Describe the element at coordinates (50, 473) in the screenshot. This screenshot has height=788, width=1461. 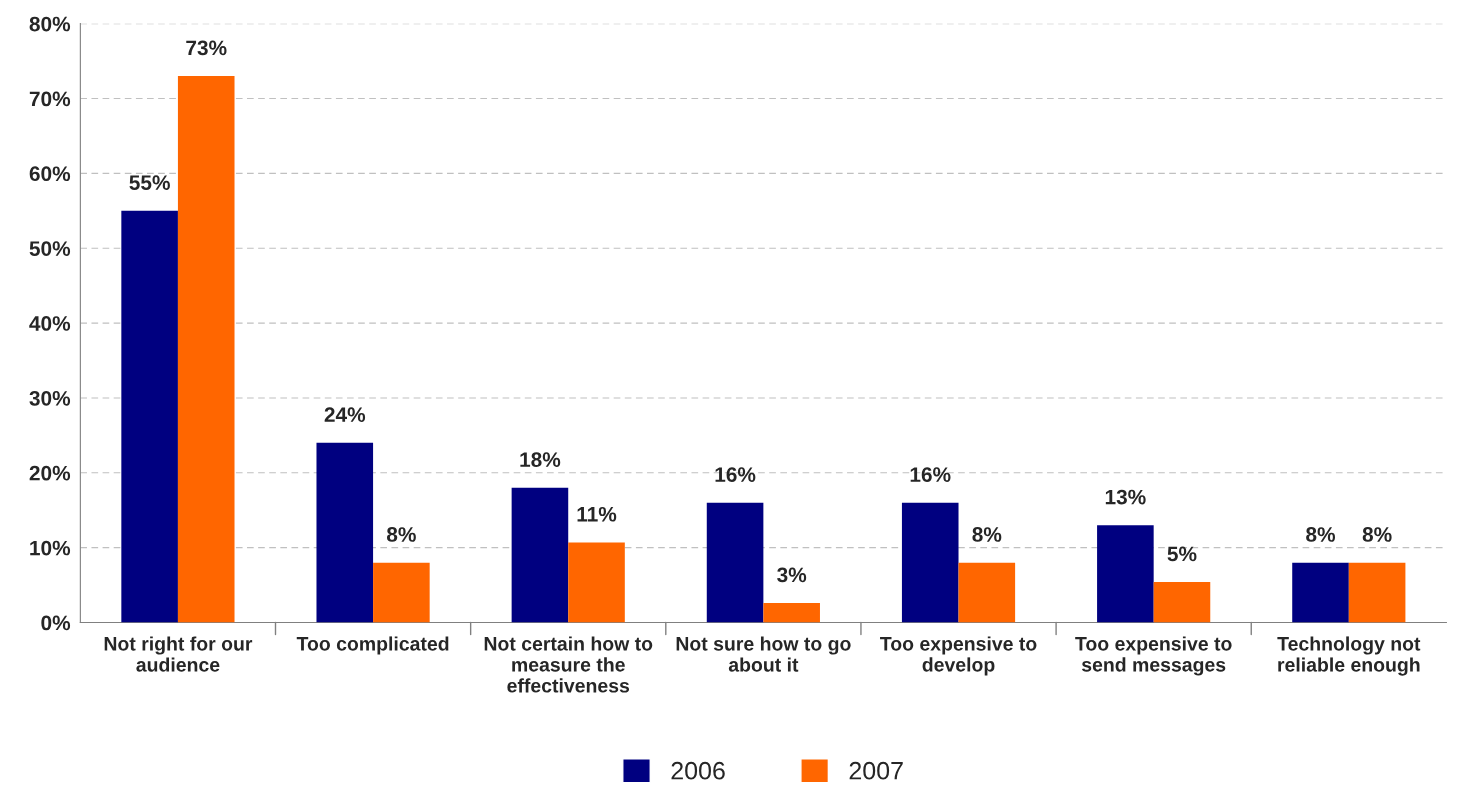
I see `y-tick-label: 20%` at that location.